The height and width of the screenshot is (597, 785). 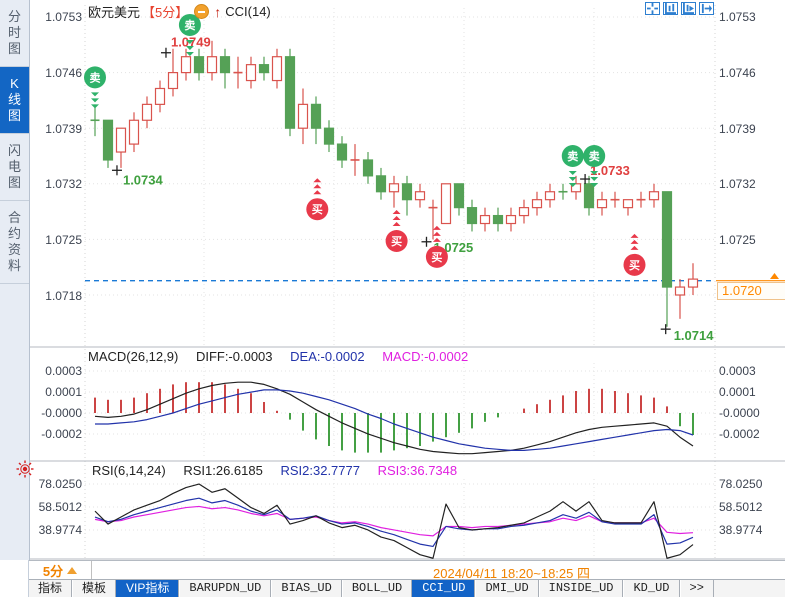 I want to click on price-tick: 1.0753, so click(x=737, y=17).